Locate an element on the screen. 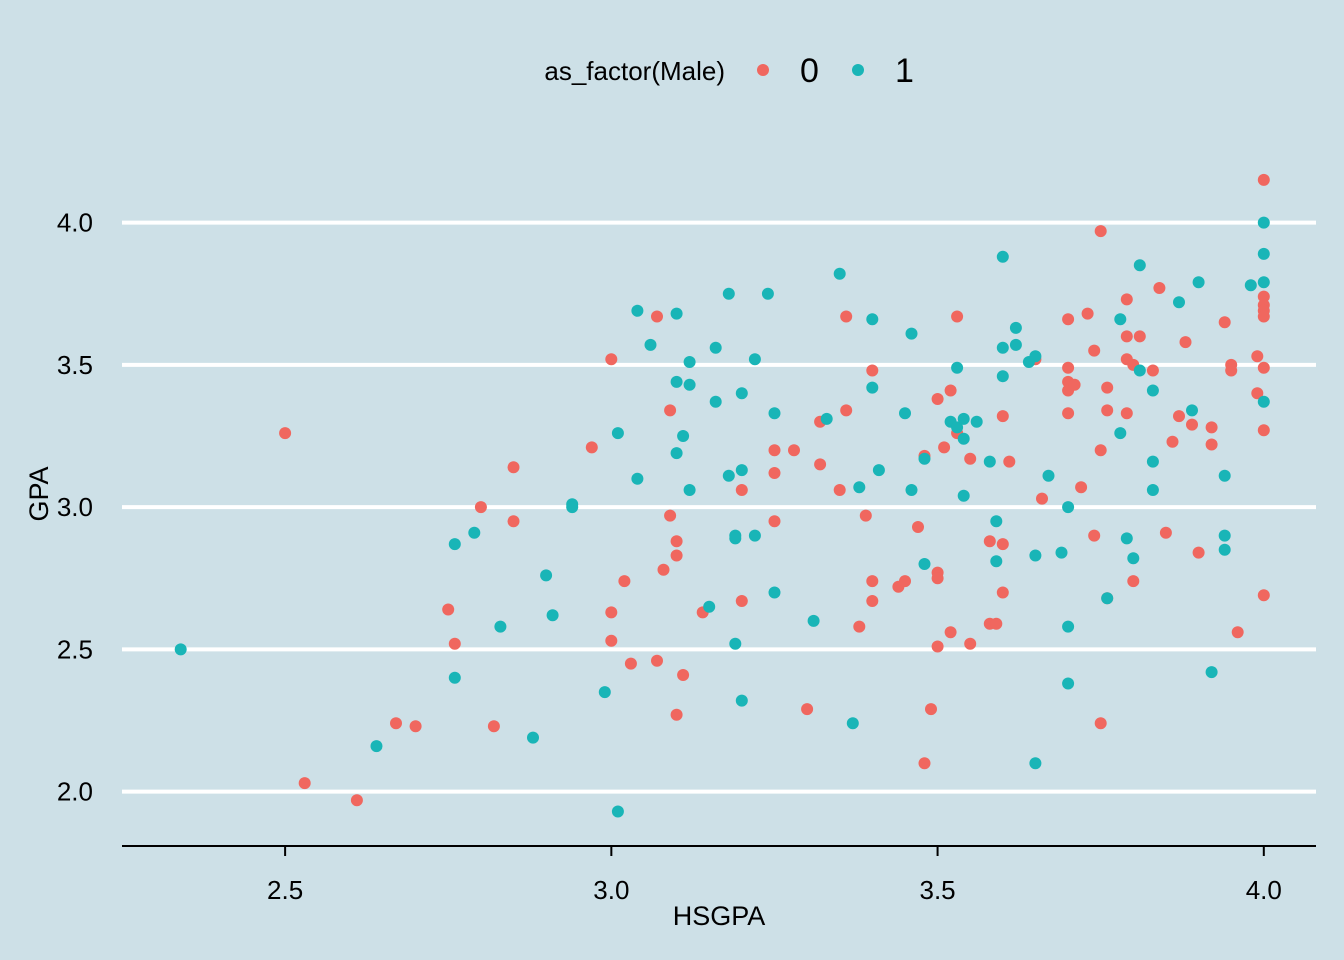 This screenshot has height=960, width=1344. y-axis-ticks: 2.0 2.5 3.0 3.5 4.0 is located at coordinates (75, 507).